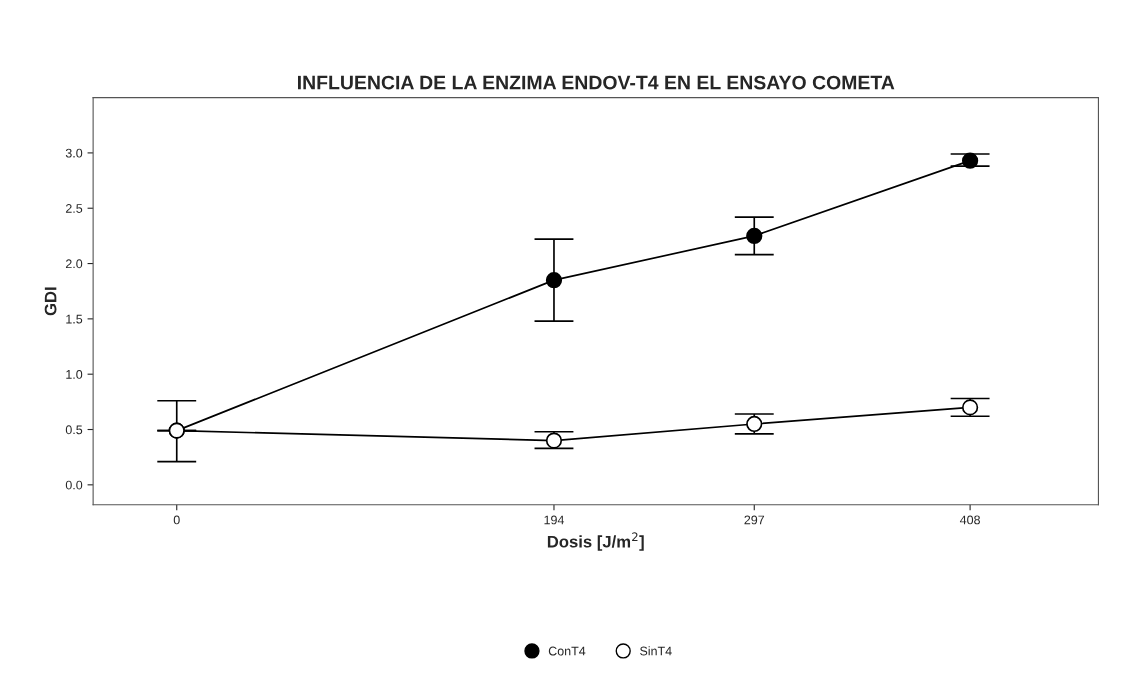 Image resolution: width=1122 pixels, height=673 pixels. I want to click on x-axis-title: Dosis [J/m$^{2}$], so click(595, 541).